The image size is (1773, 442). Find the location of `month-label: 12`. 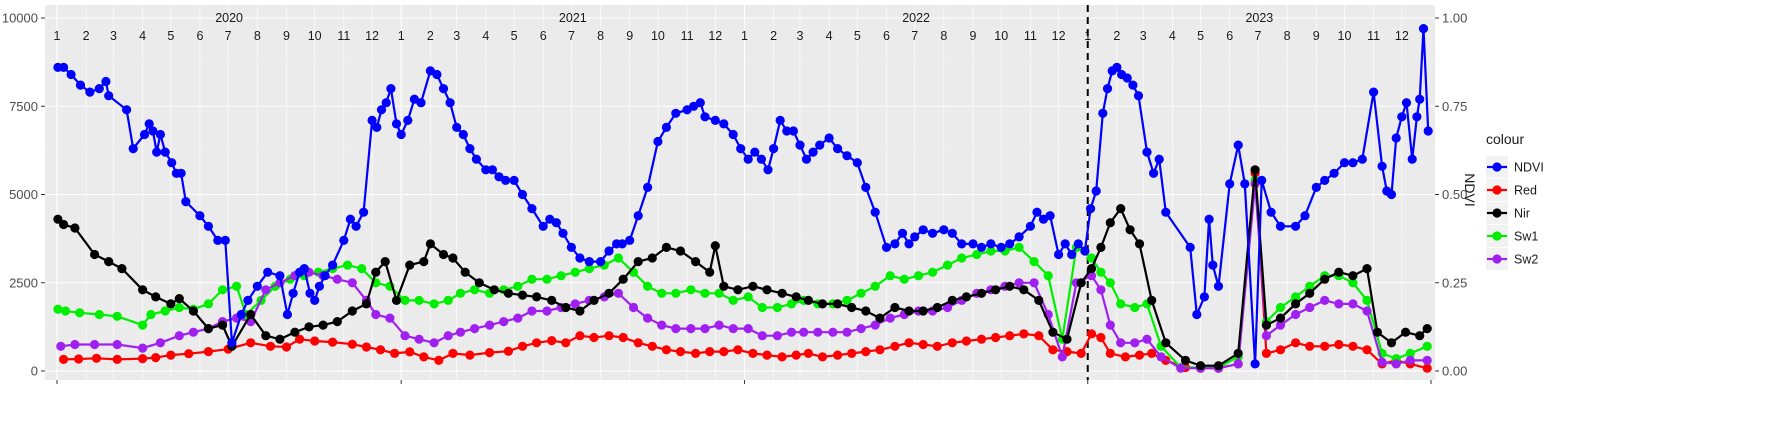

month-label: 12 is located at coordinates (372, 36).